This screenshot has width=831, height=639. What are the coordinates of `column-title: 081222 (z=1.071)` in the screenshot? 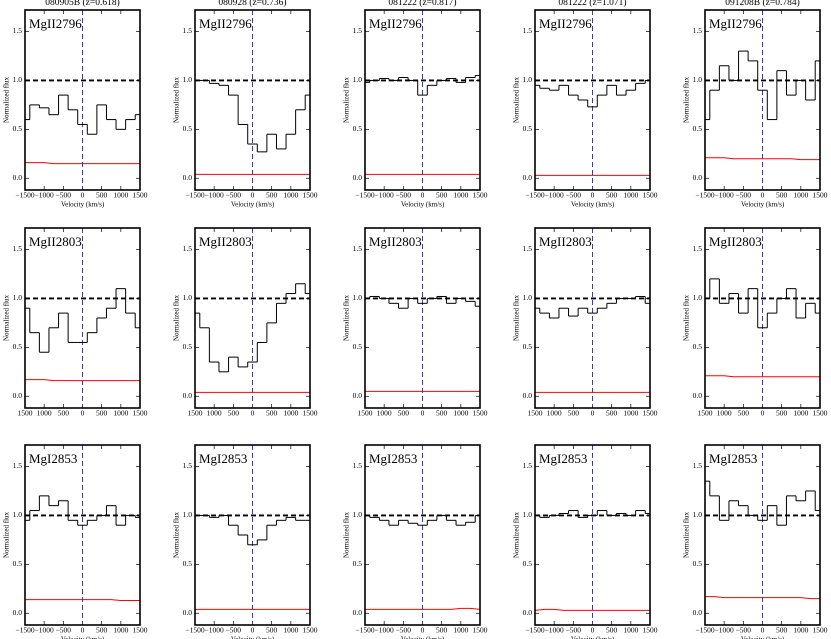 It's located at (592, 4).